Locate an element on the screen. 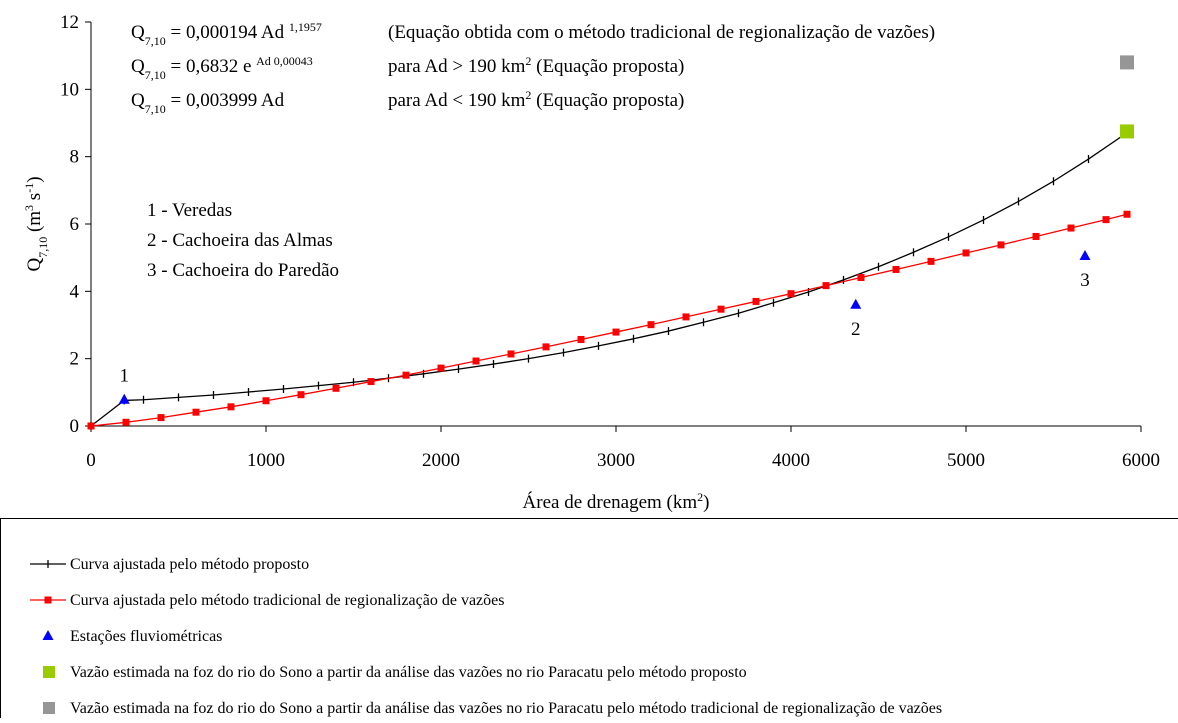  equation: Q7,10 = 0,6832 e Ad 0,00043 is located at coordinates (222, 68).